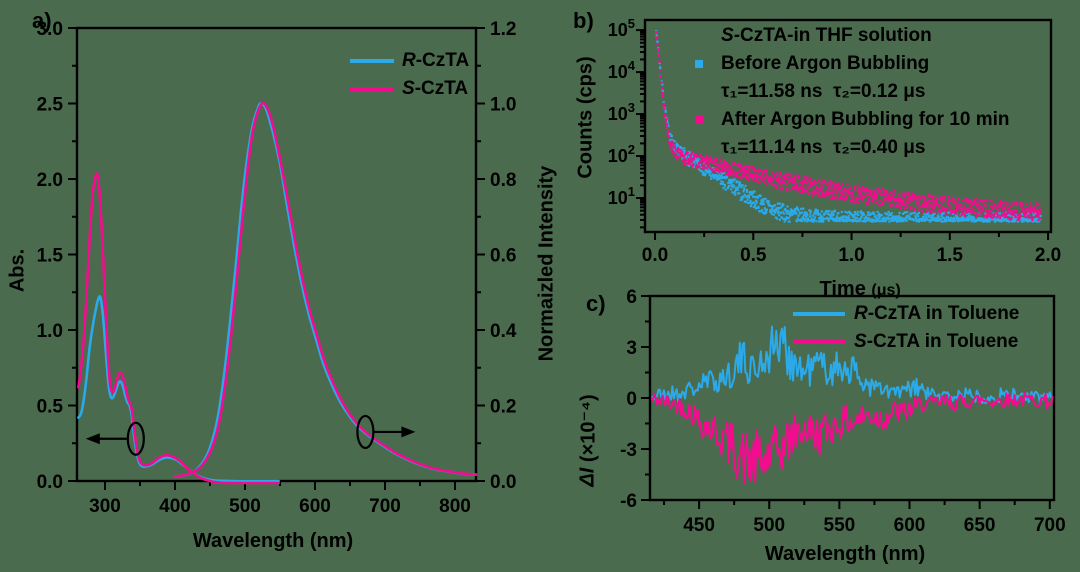 This screenshot has width=1080, height=572. What do you see at coordinates (408, 432) in the screenshot?
I see `arrow-right-icon` at bounding box center [408, 432].